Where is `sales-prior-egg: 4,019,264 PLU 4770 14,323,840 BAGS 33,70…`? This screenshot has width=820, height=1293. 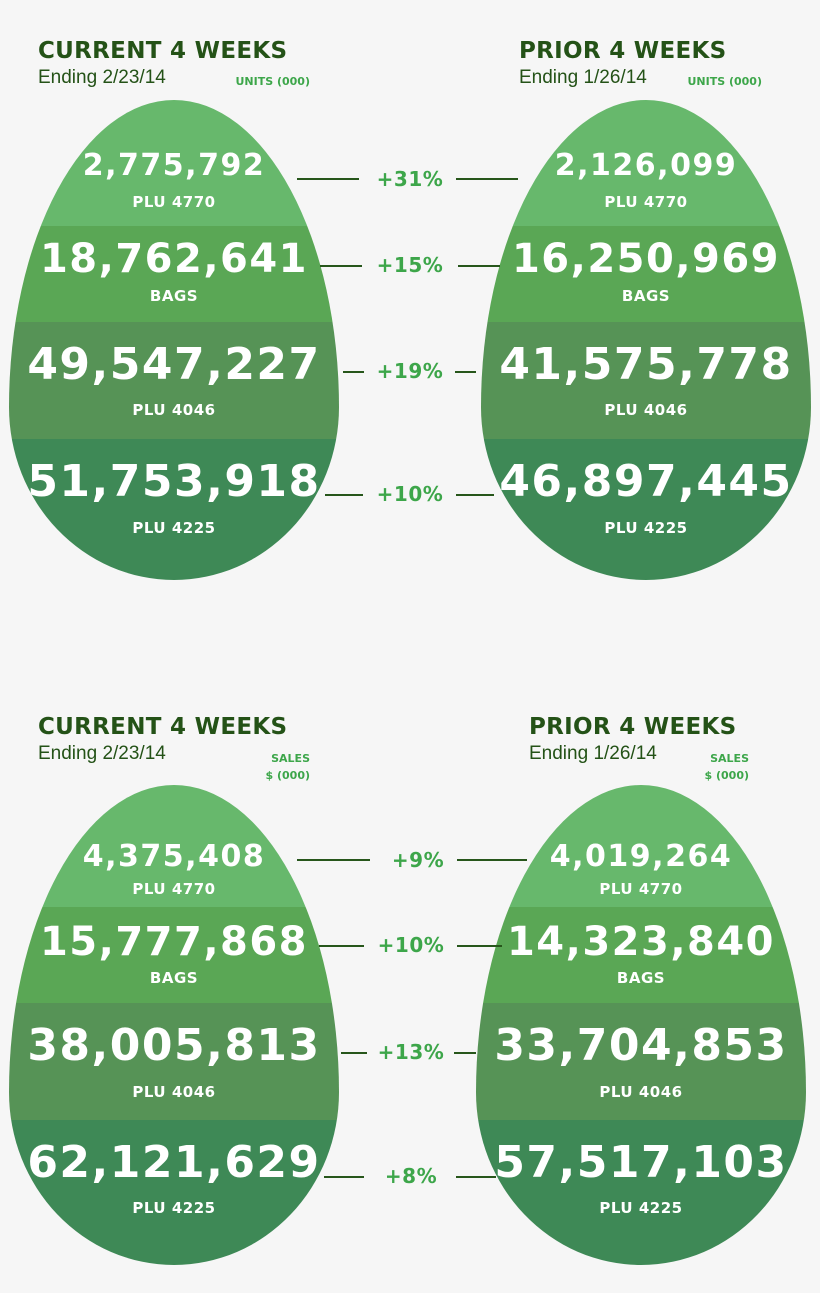 sales-prior-egg: 4,019,264 PLU 4770 14,323,840 BAGS 33,70… is located at coordinates (641, 1025).